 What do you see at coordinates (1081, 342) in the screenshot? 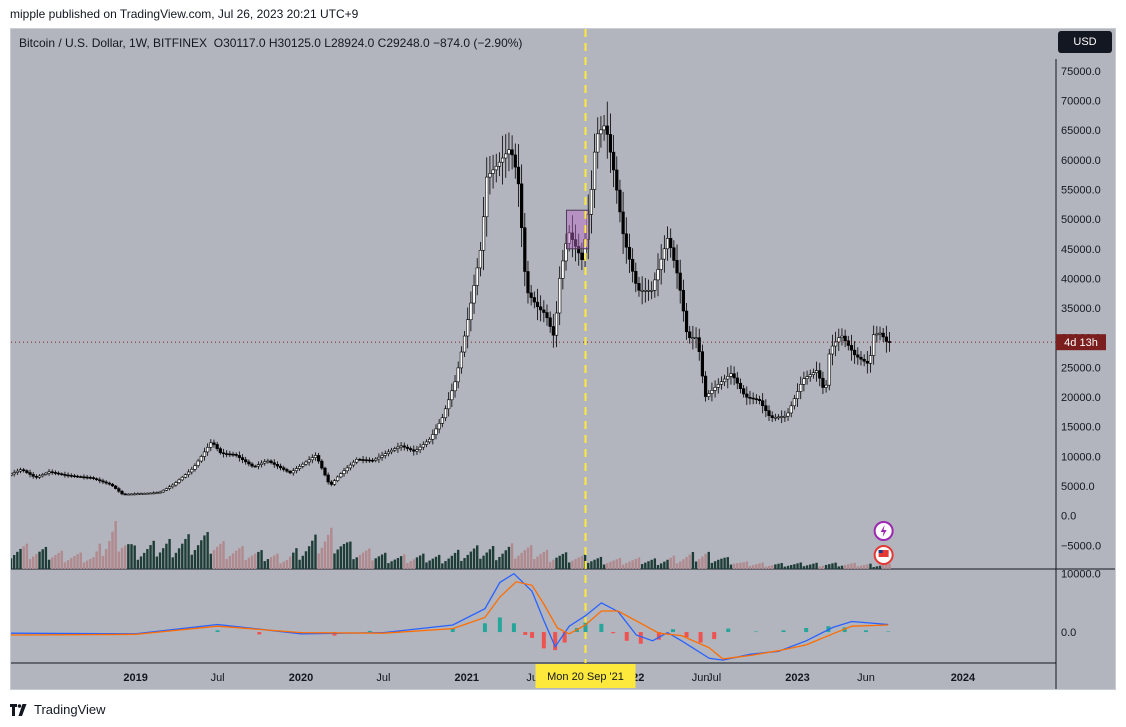
I see `countdown-badge` at bounding box center [1081, 342].